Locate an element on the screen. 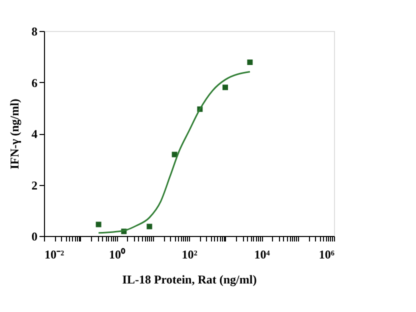  y-tick-label: 6 is located at coordinates (35, 83).